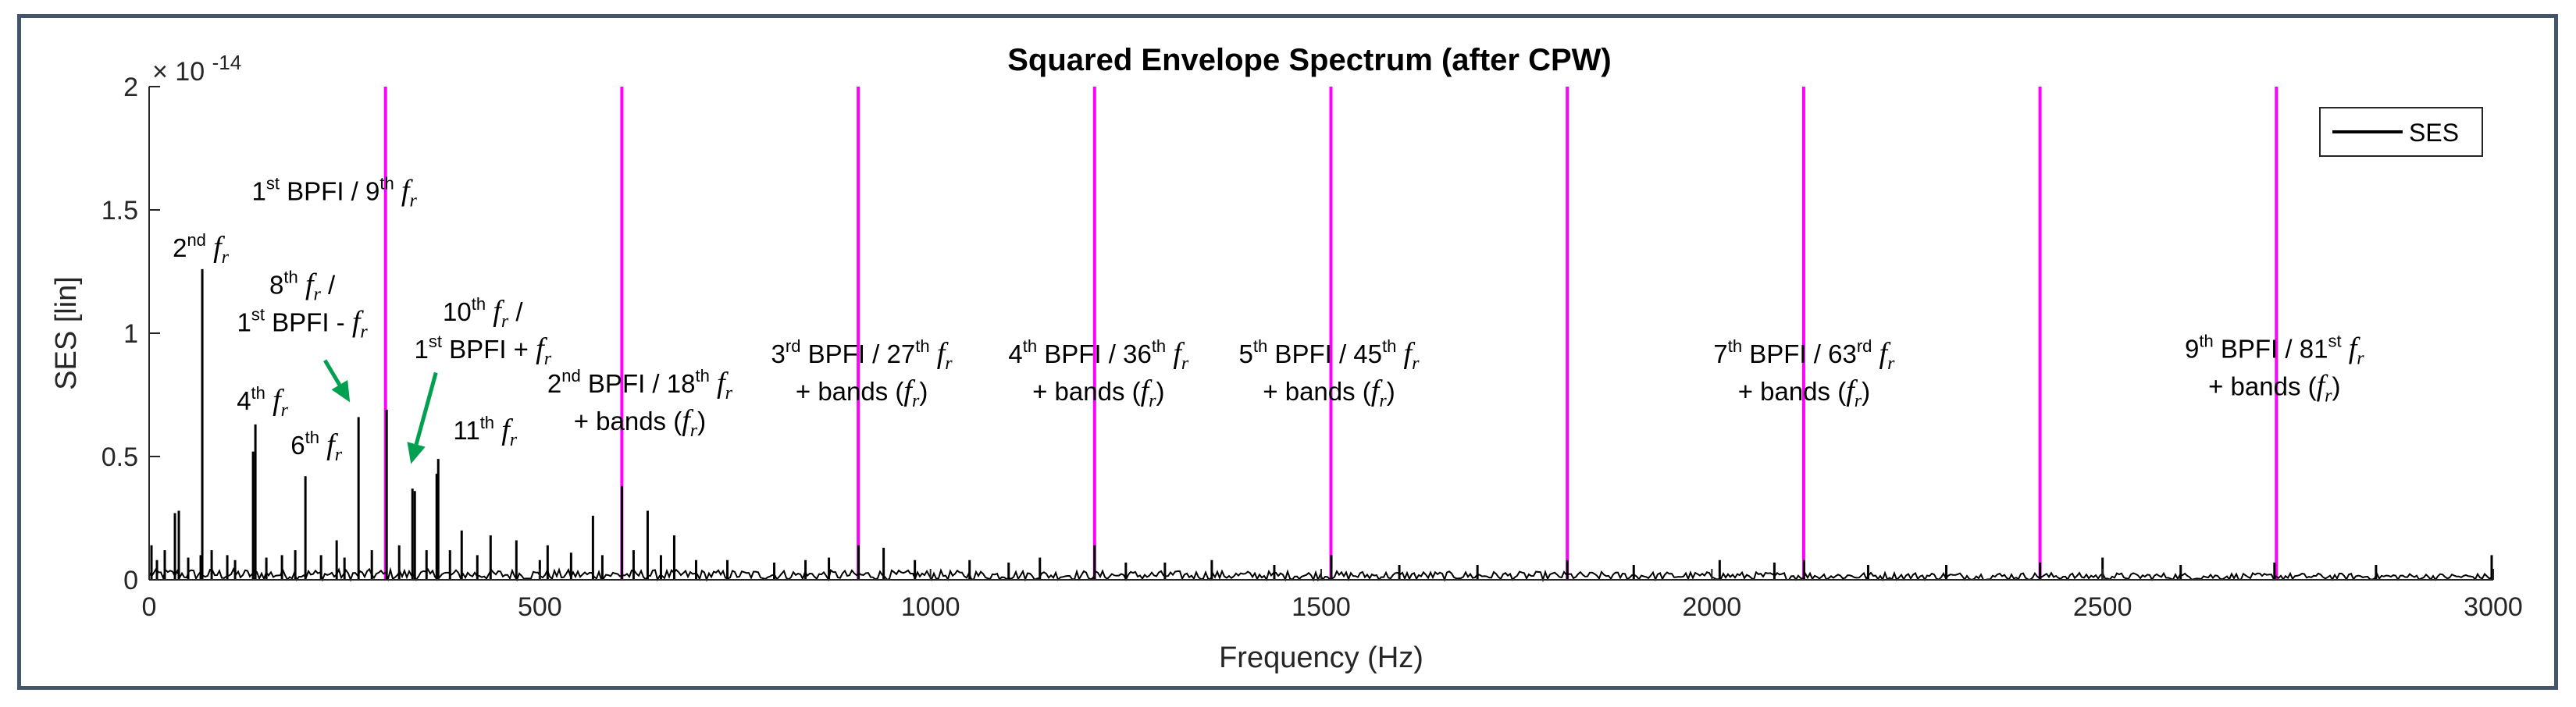 Image resolution: width=2576 pixels, height=707 pixels. Describe the element at coordinates (335, 192) in the screenshot. I see `annotation-1: 1st BPFI / 9th fr` at that location.